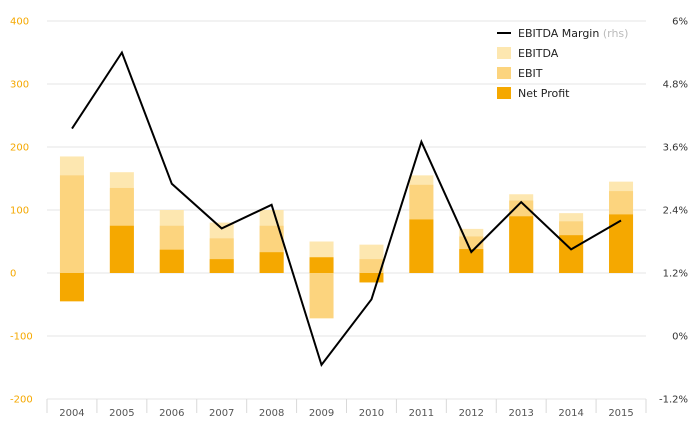 The height and width of the screenshot is (433, 700). I want to click on right-axis-ticks: 6% 4.8% 3.6% 2.4% 1.2% 0% -1.2%, so click(673, 211).